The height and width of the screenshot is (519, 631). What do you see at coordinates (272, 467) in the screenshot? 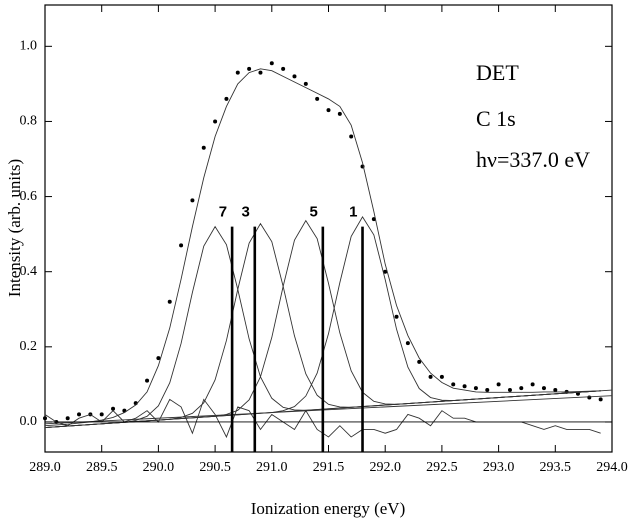
I see `x-tick-label: 291.0` at bounding box center [272, 467].